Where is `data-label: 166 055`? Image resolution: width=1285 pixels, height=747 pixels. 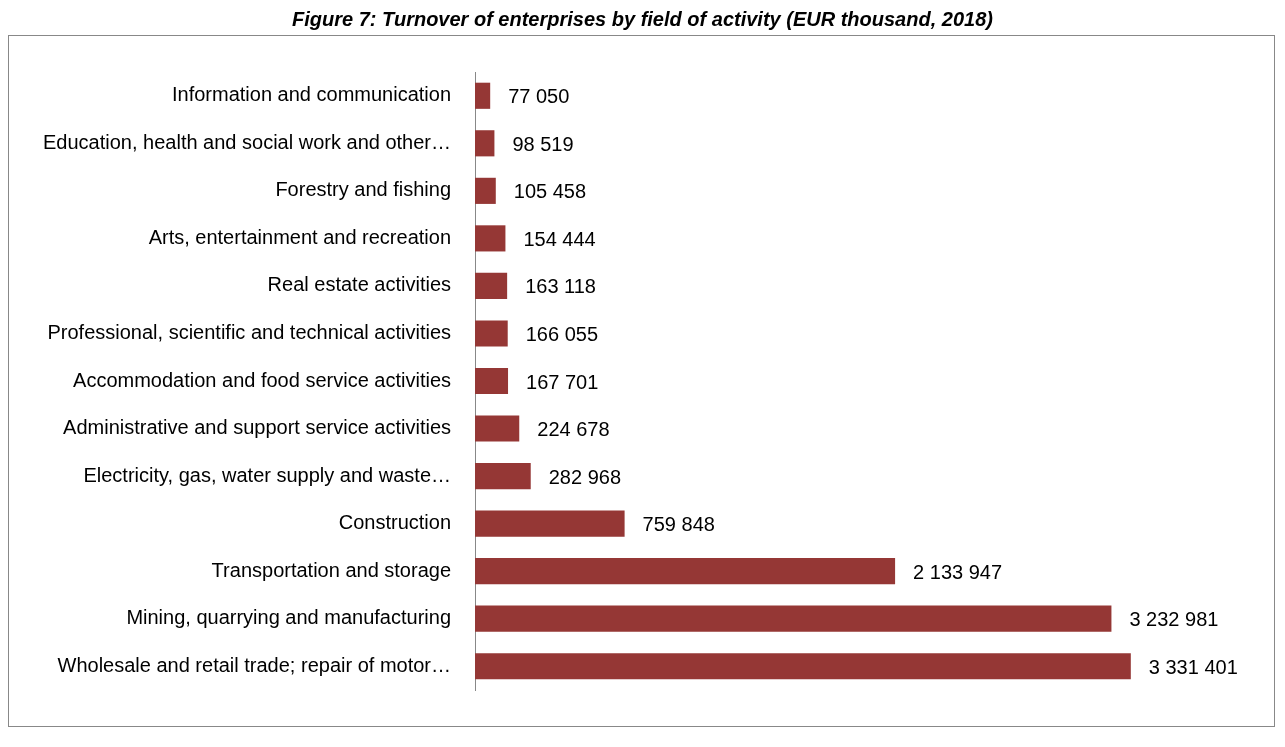
data-label: 166 055 is located at coordinates (562, 333).